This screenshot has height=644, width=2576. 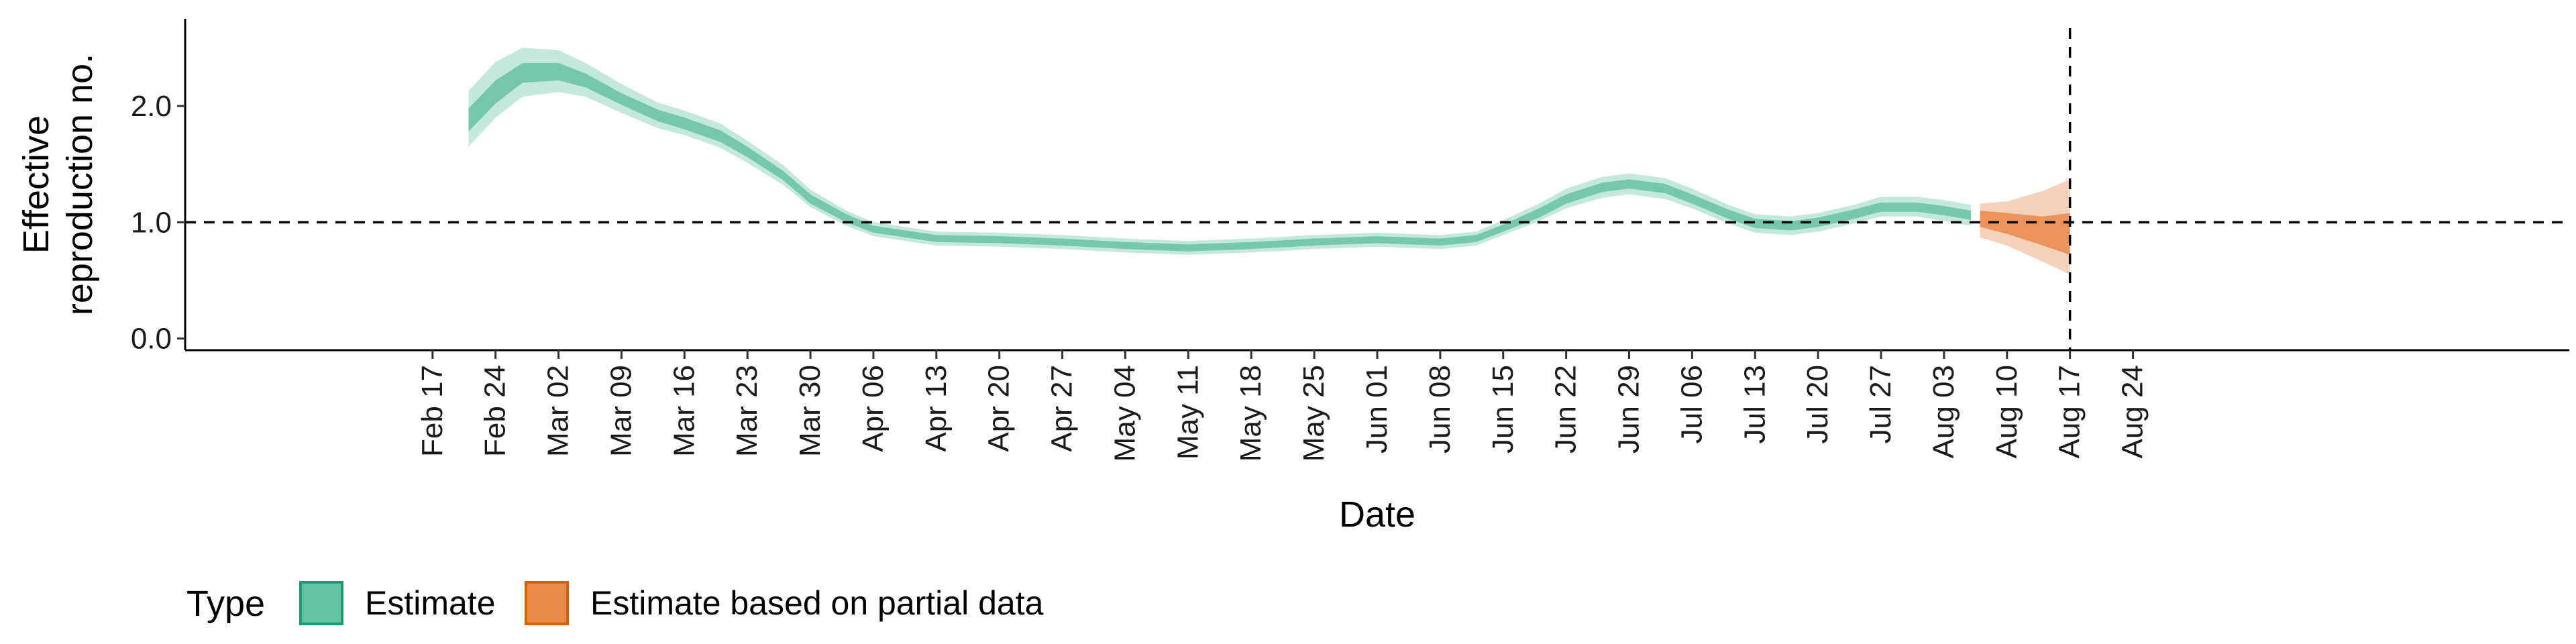 I want to click on y-axis-title-line-2: reproduction no., so click(x=80, y=184).